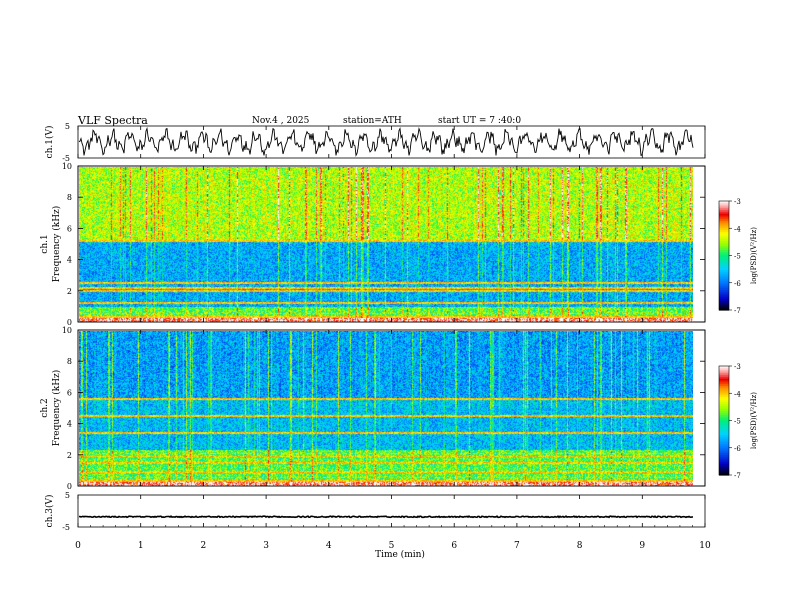 Image resolution: width=792 pixels, height=612 pixels. I want to click on ch1-ytick-bottom: -5, so click(66, 158).